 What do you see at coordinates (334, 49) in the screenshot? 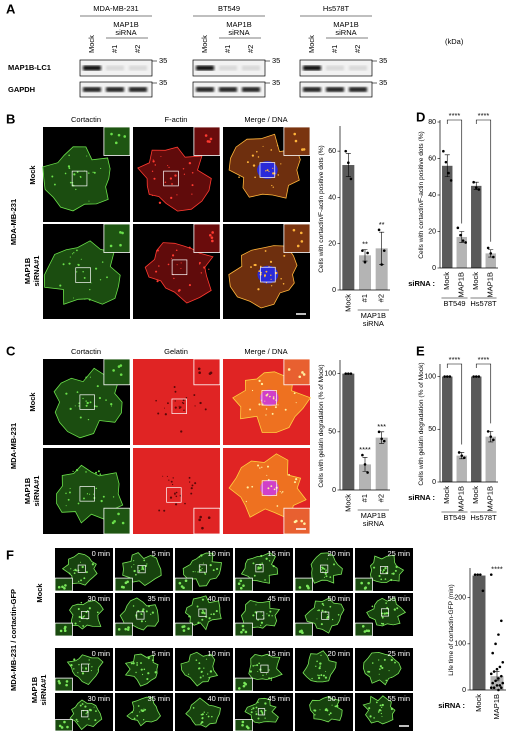
I see `lane-label: #1` at bounding box center [334, 49].